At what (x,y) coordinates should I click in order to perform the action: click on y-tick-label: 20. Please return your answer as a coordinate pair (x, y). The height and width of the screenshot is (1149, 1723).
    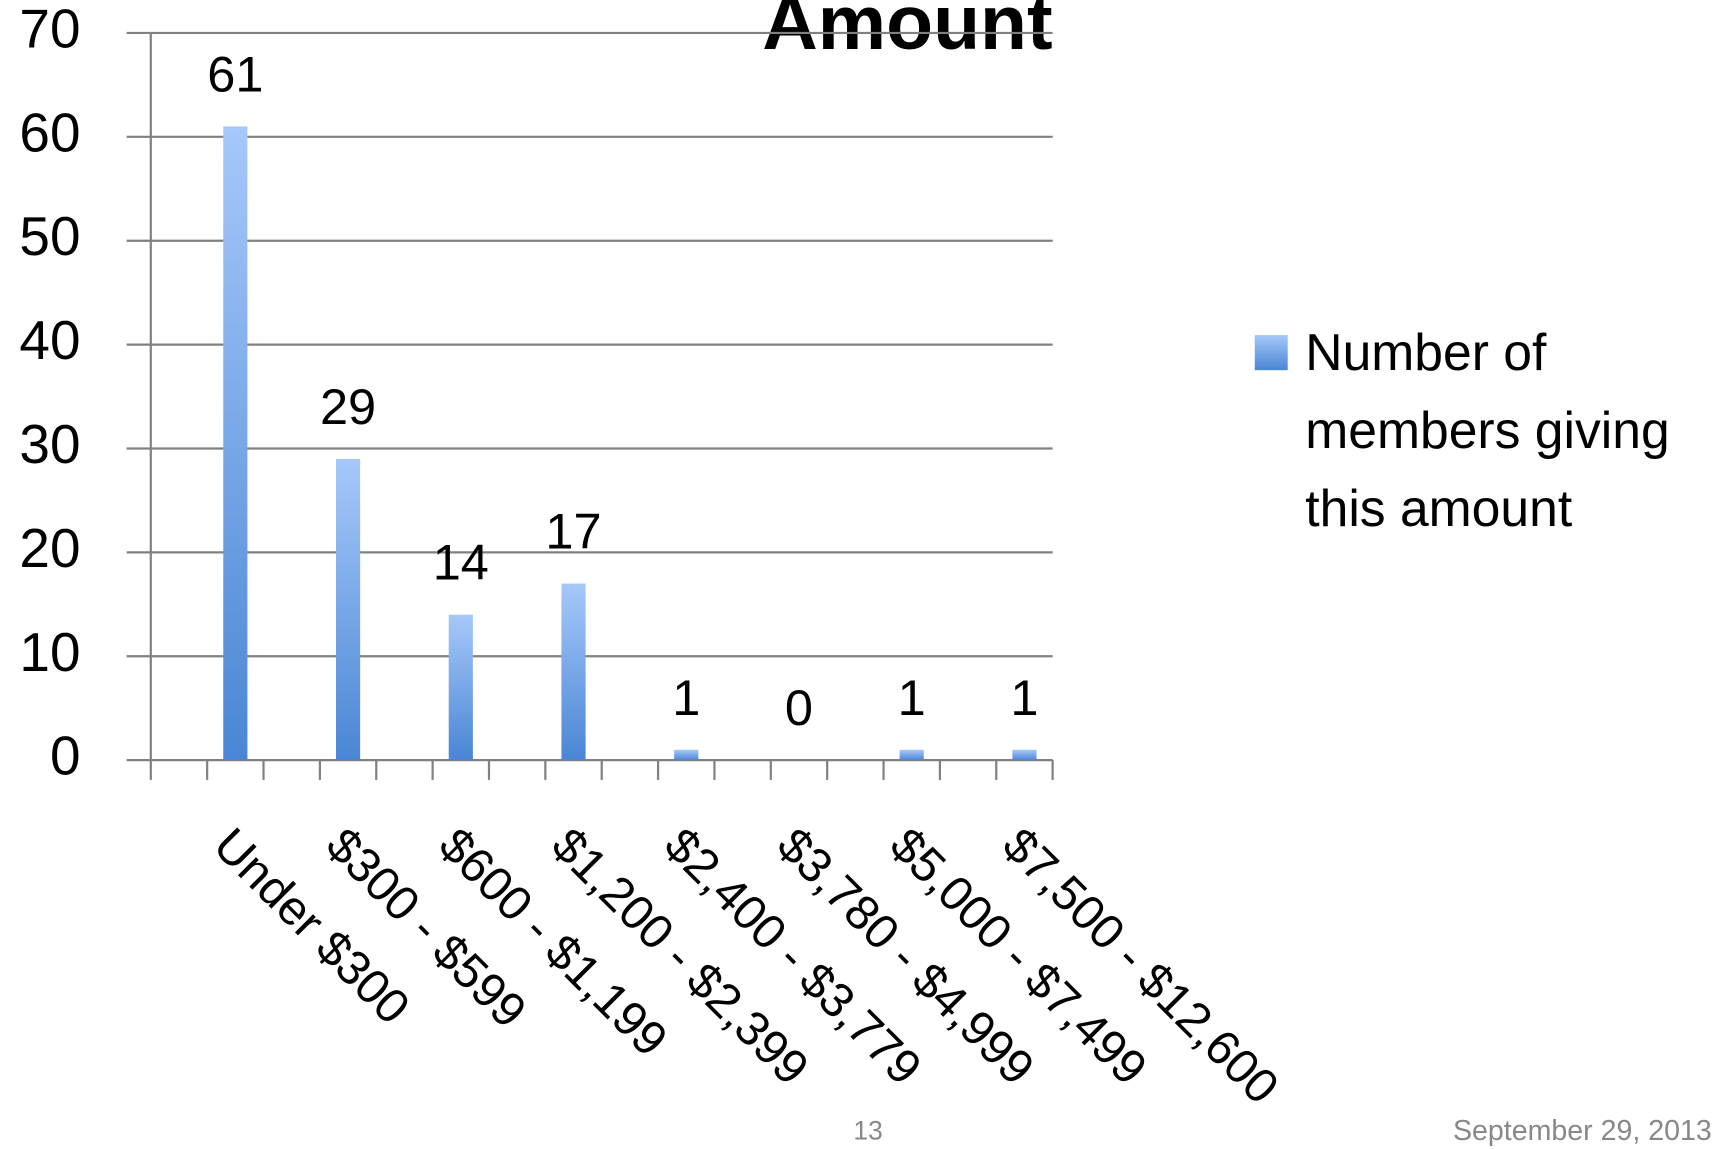
    Looking at the image, I should click on (49, 548).